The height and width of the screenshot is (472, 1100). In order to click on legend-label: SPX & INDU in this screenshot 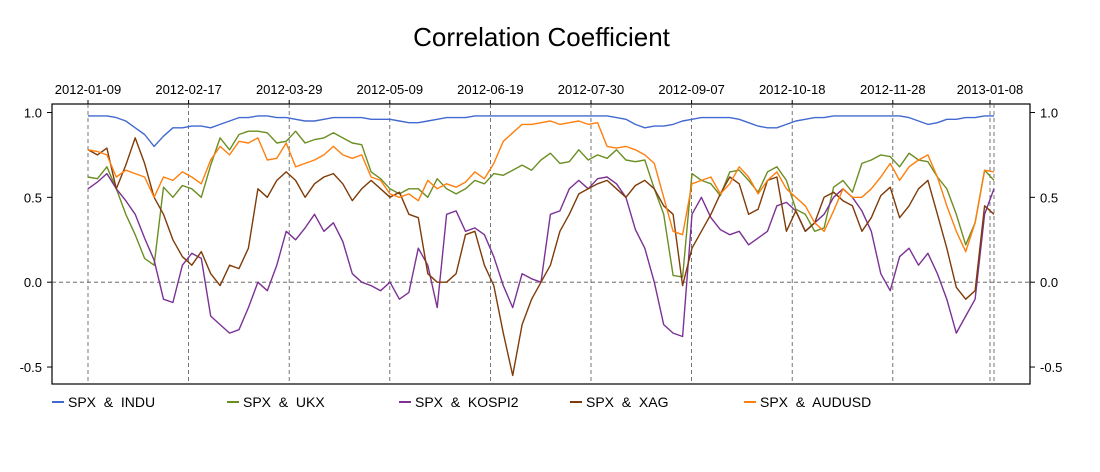, I will do `click(112, 402)`.